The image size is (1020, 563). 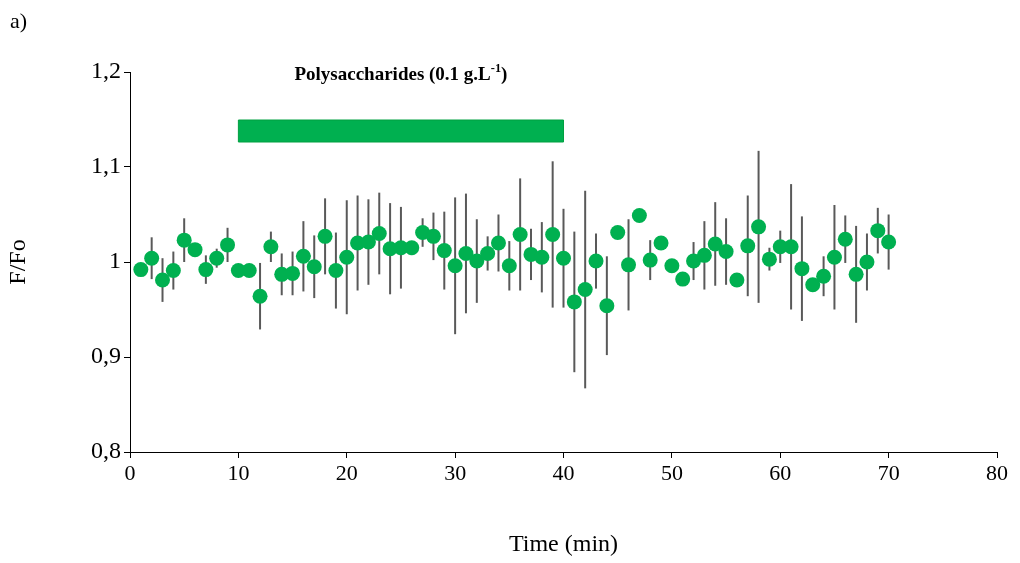 I want to click on y-axis-title: F/Fo, so click(x=16, y=262).